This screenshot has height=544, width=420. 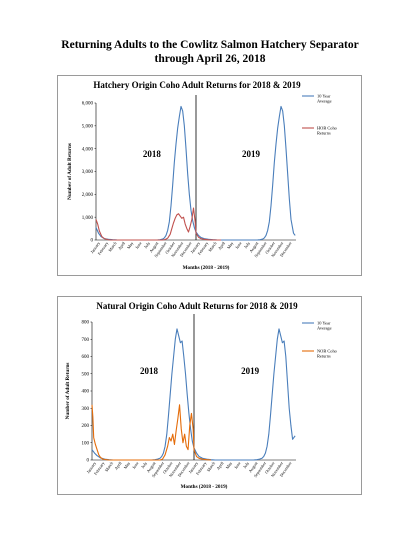 What do you see at coordinates (86, 443) in the screenshot?
I see `y-tick-label: 100` at bounding box center [86, 443].